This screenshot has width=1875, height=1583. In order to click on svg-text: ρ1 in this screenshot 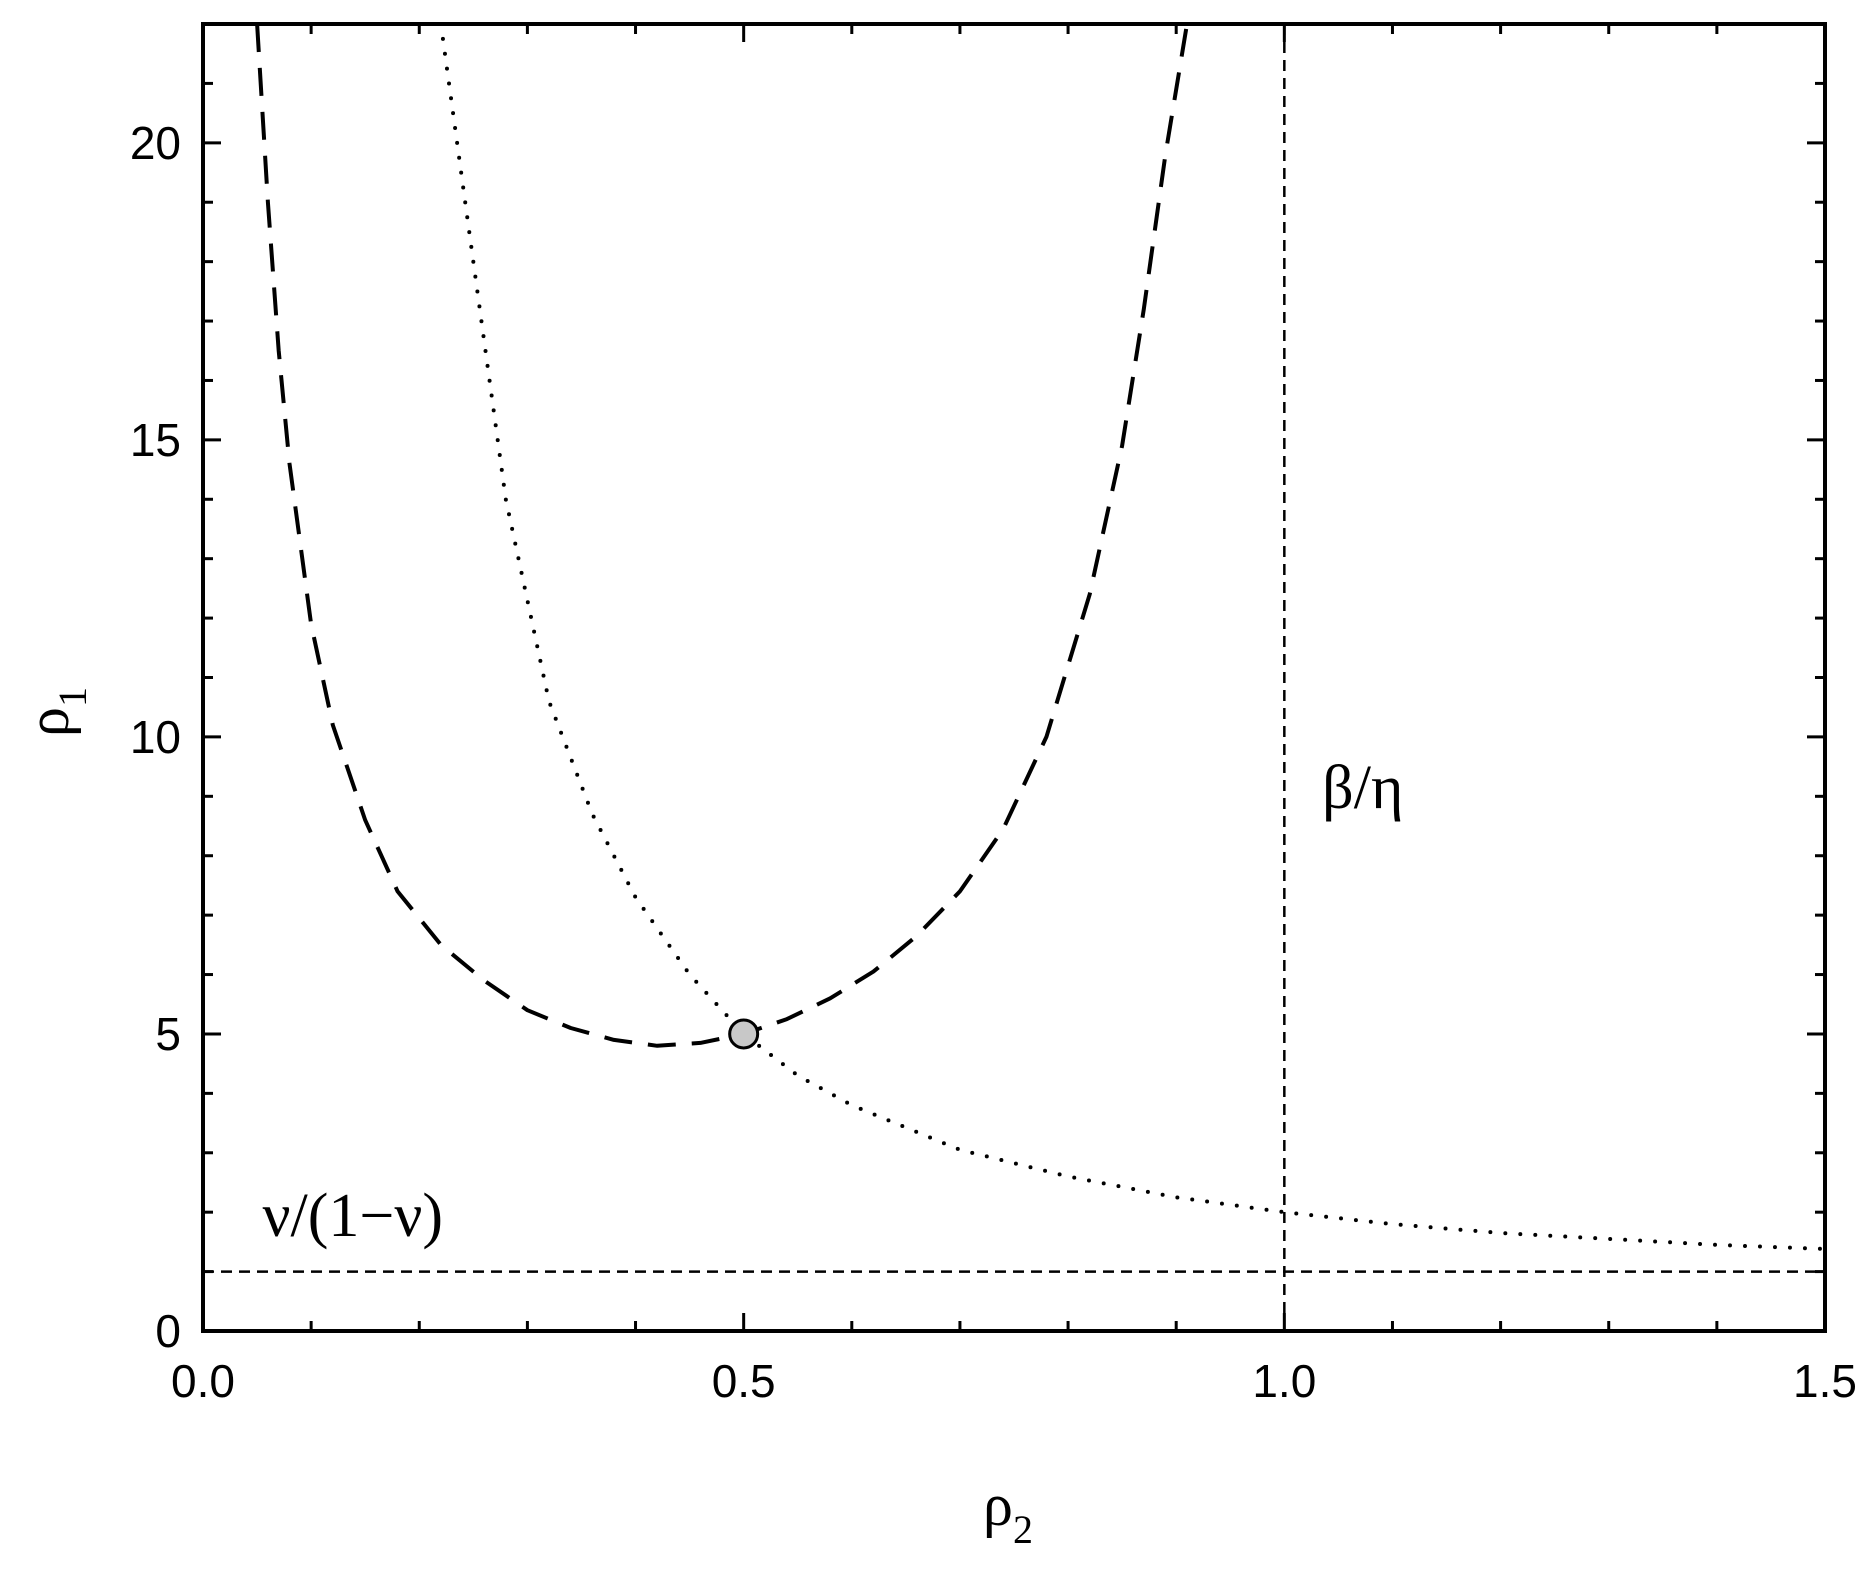, I will do `click(55, 712)`.